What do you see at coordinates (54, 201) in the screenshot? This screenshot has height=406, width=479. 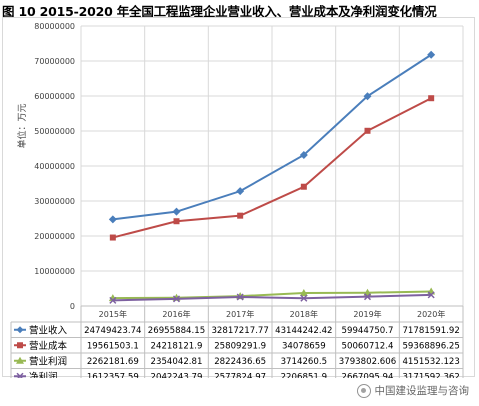 I see `y-tick-label: 30000000` at bounding box center [54, 201].